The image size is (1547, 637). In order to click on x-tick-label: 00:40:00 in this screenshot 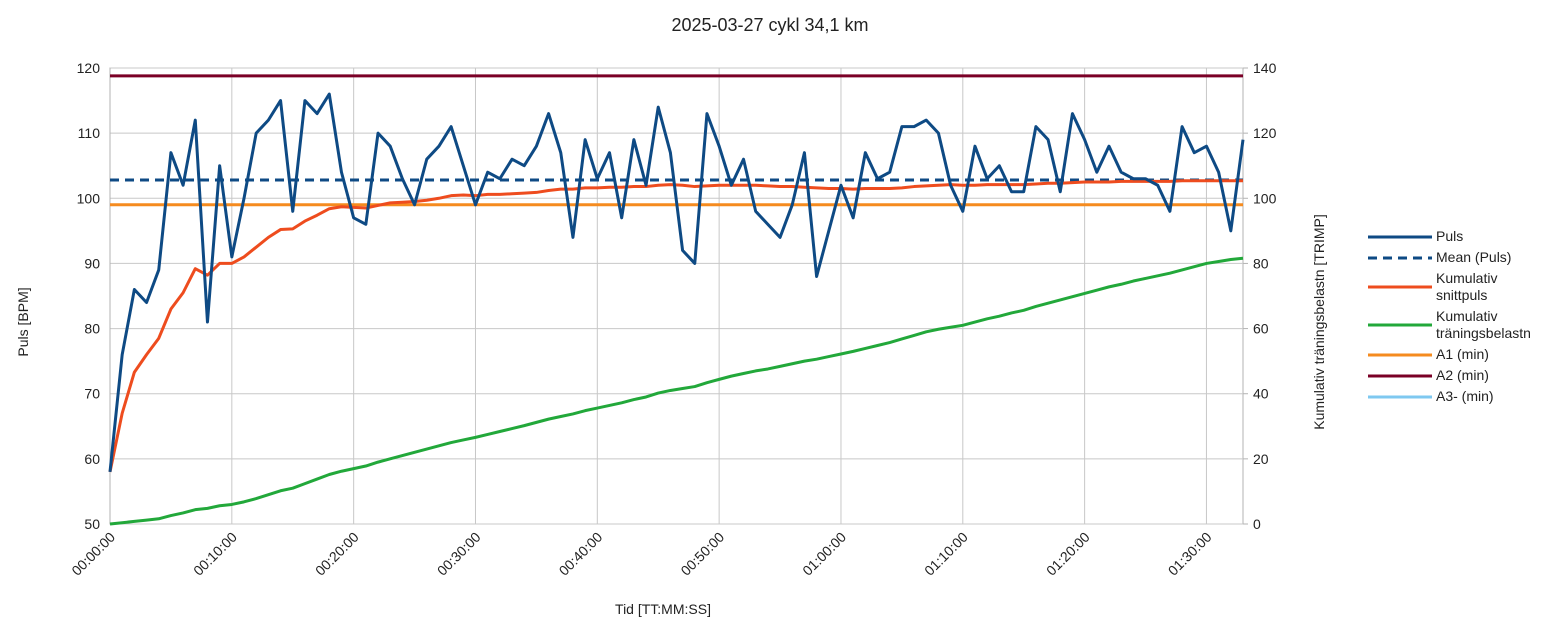, I will do `click(581, 554)`.